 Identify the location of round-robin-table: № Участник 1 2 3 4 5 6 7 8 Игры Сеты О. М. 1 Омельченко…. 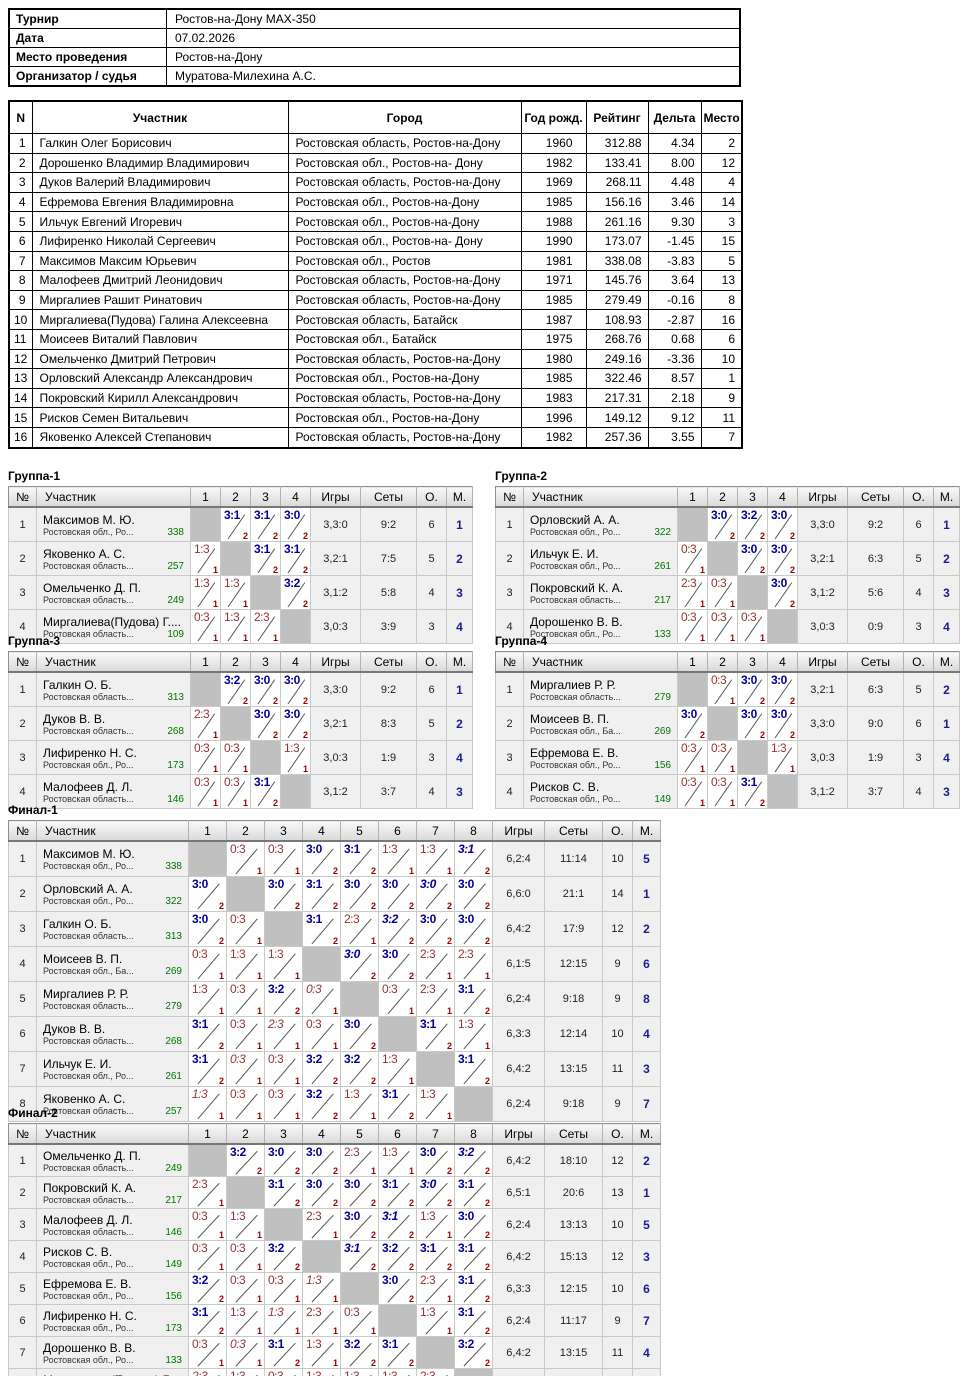
(334, 1249).